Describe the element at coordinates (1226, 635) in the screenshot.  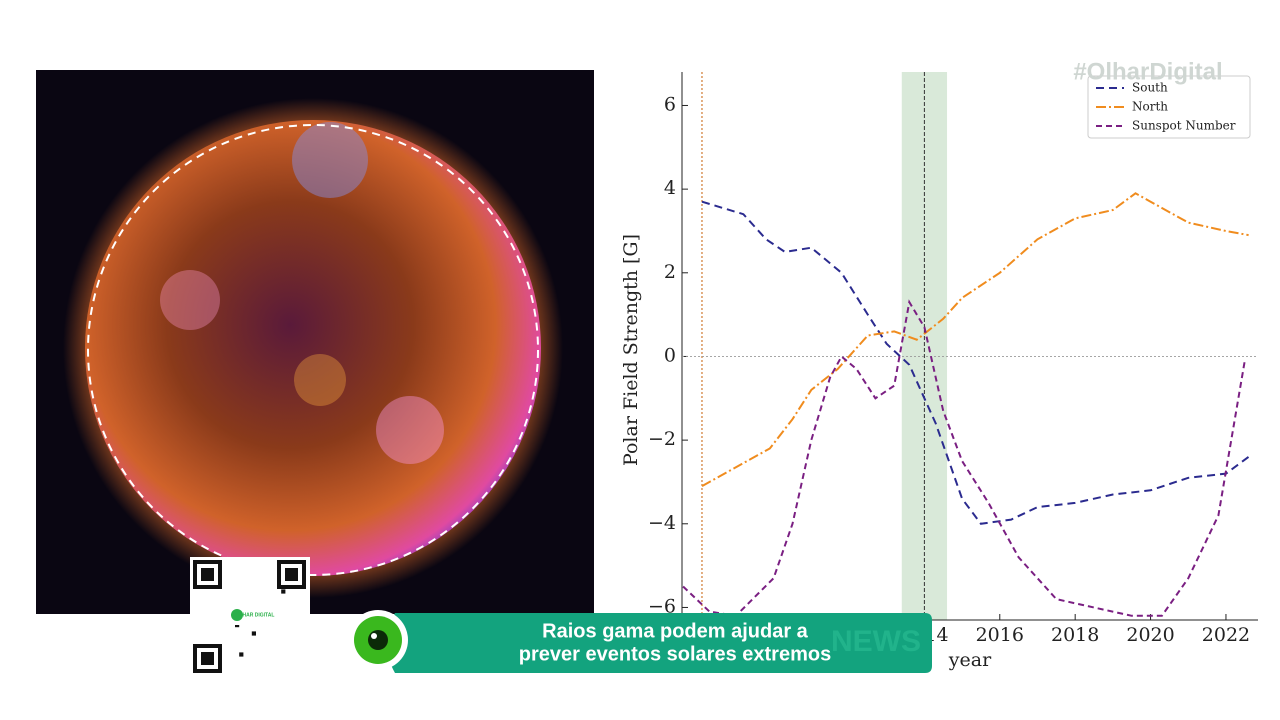
I see `x-tick-label: 2022` at that location.